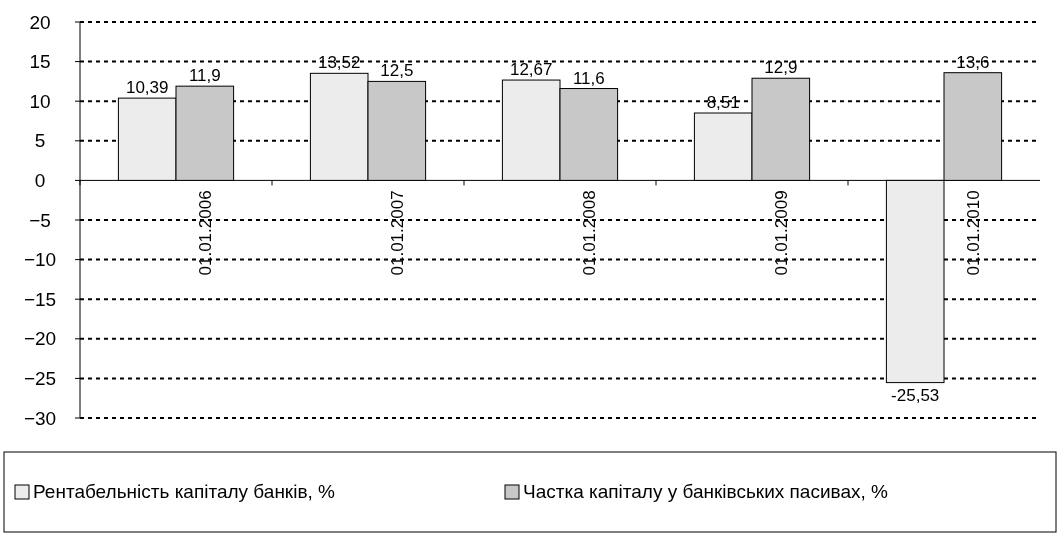  I want to click on x-tick-label: 01.01.2007, so click(397, 233).